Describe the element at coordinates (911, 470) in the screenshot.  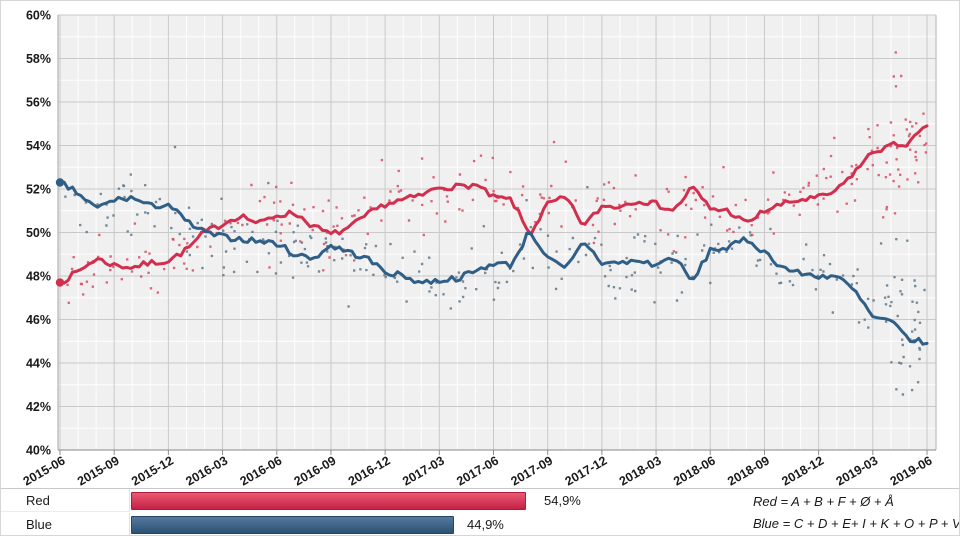
I see `x-tick-label: 2019-06` at that location.